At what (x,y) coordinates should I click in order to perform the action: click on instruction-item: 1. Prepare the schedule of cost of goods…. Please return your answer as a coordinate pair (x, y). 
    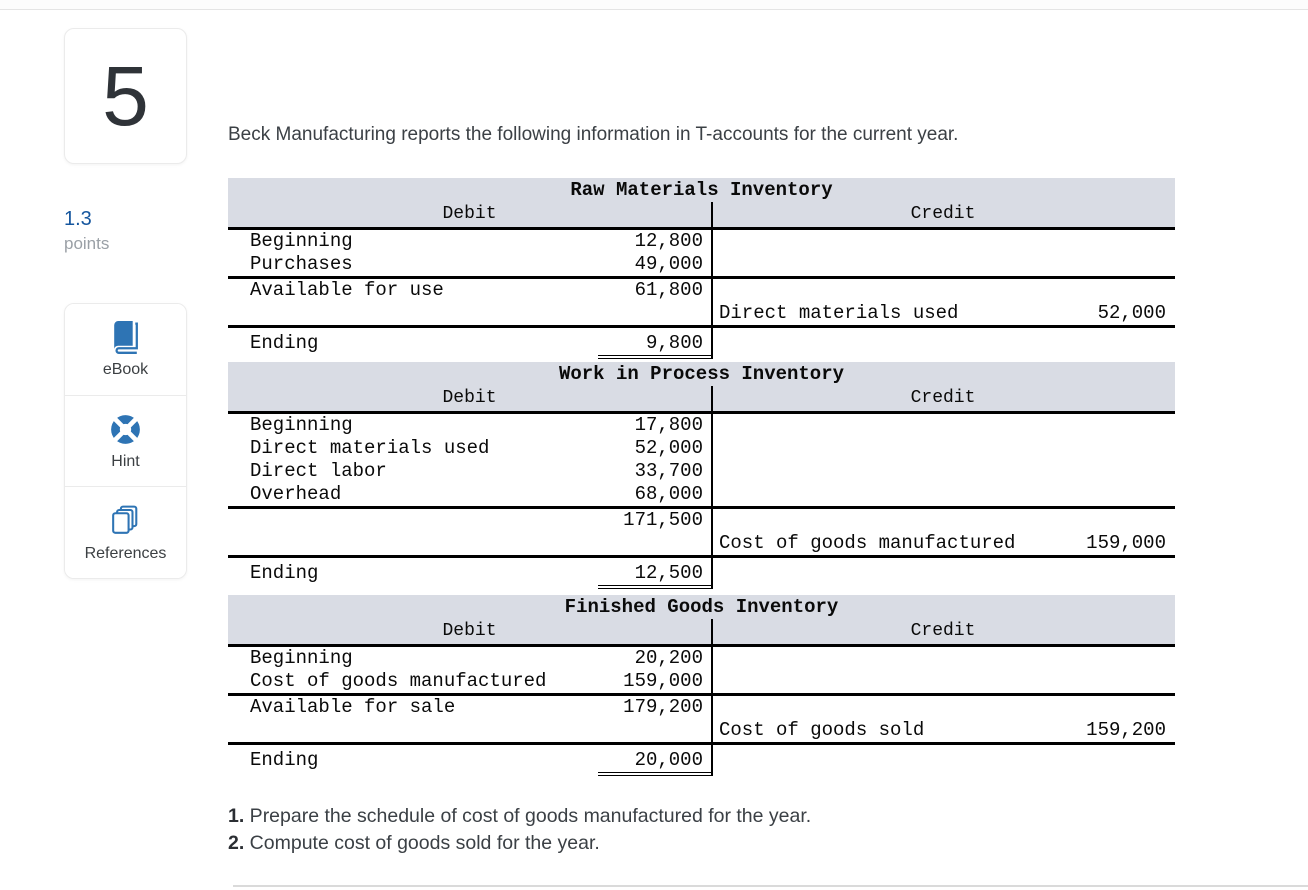
    Looking at the image, I should click on (723, 816).